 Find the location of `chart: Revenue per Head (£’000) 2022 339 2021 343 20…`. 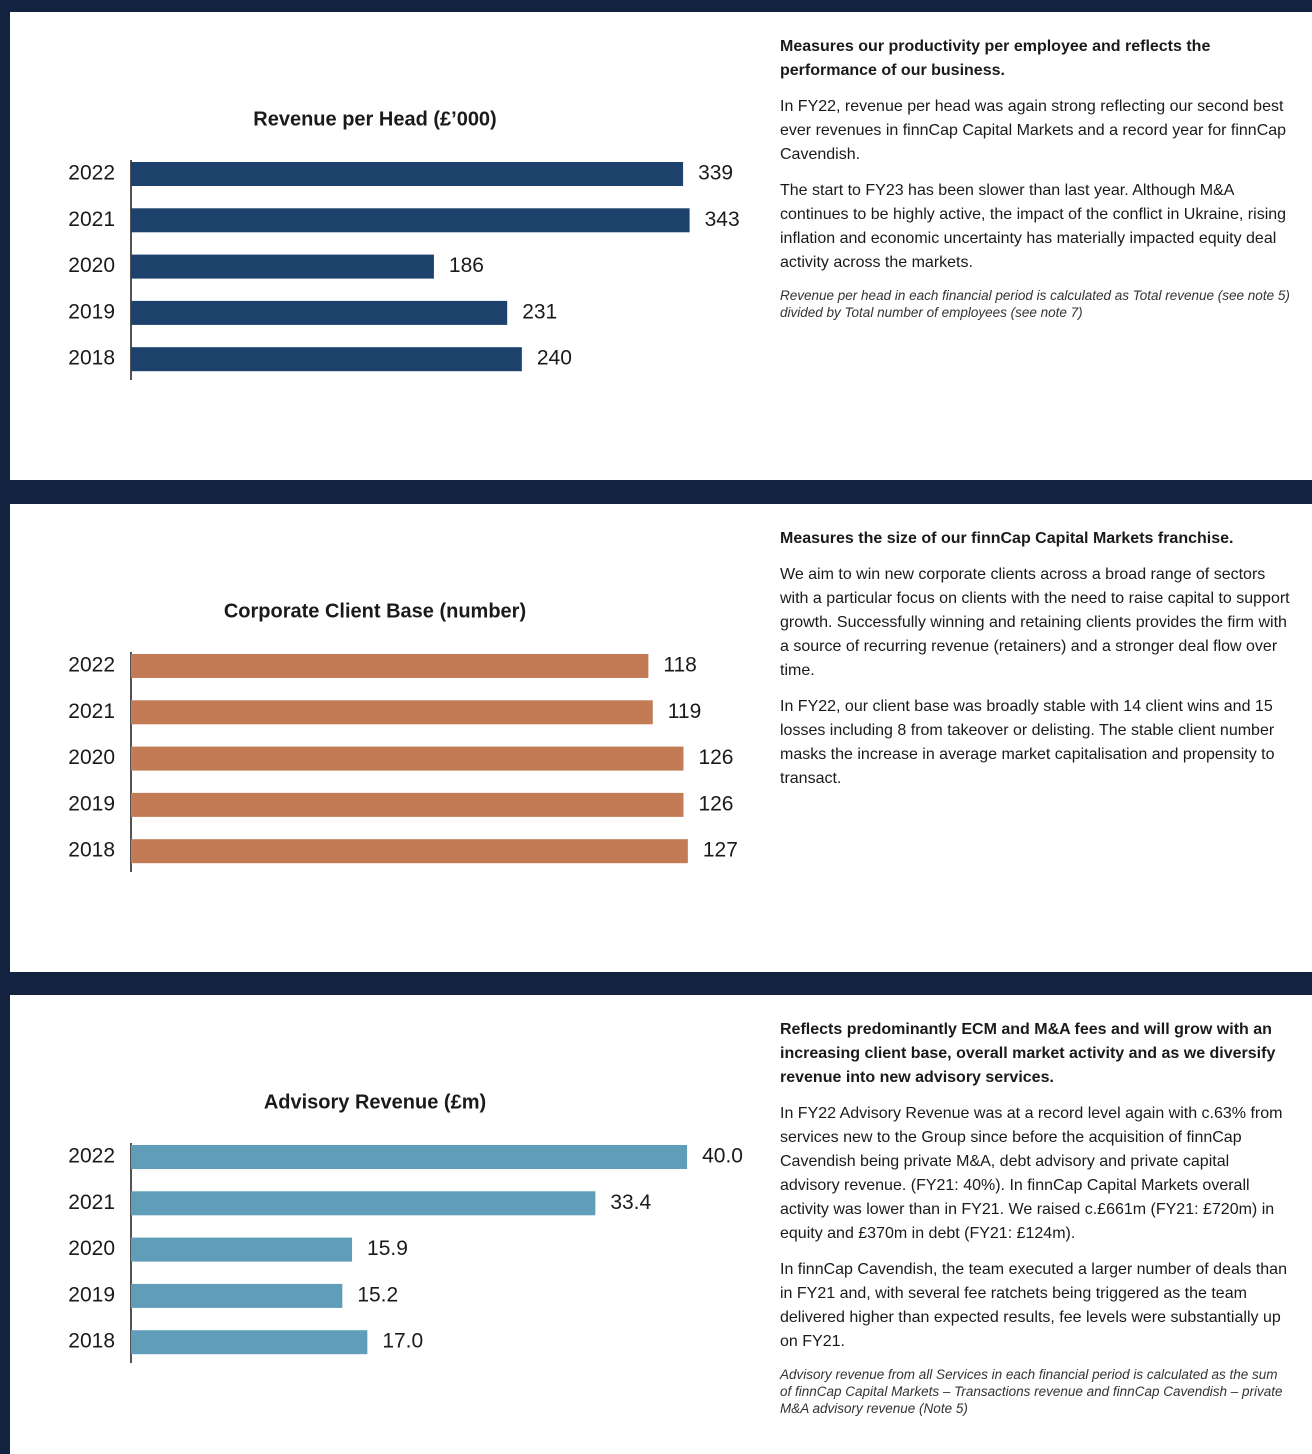

chart: Revenue per Head (£’000) 2022 339 2021 343 20… is located at coordinates (404, 244).